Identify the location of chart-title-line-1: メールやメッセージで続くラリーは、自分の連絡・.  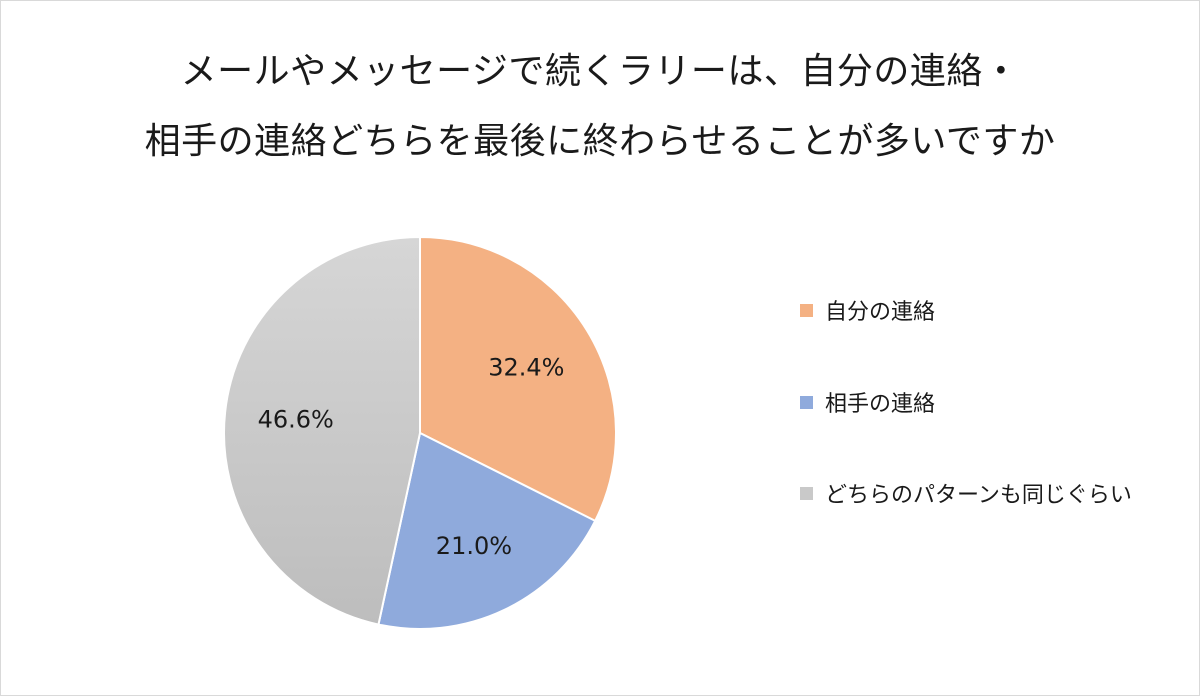
(600, 71).